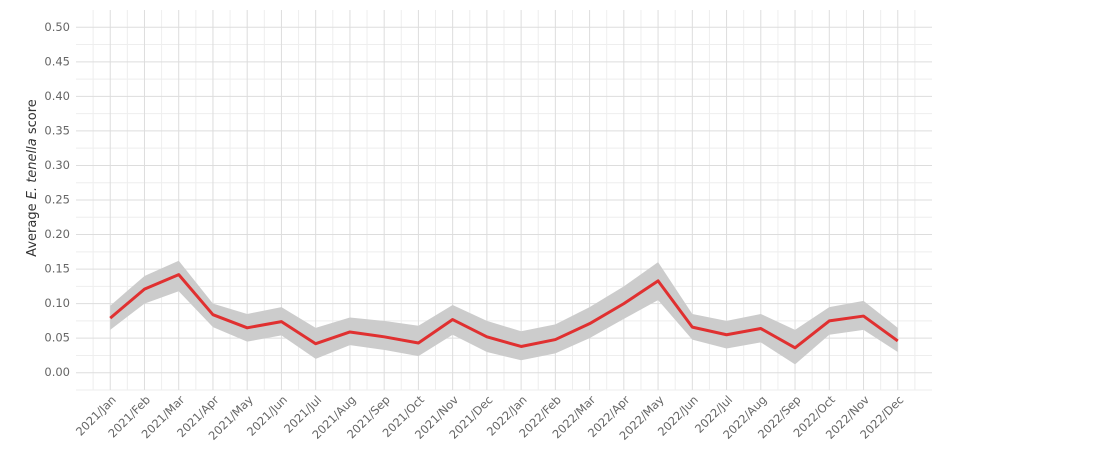 The width and height of the screenshot is (1100, 450). What do you see at coordinates (32, 228) in the screenshot?
I see `y-label-prefix: Average` at bounding box center [32, 228].